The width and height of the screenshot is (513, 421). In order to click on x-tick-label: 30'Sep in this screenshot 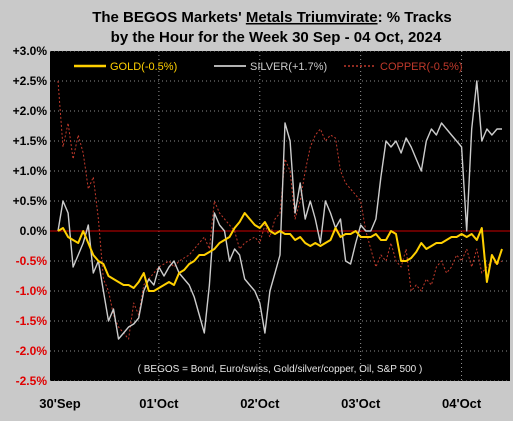, I will do `click(59, 403)`.